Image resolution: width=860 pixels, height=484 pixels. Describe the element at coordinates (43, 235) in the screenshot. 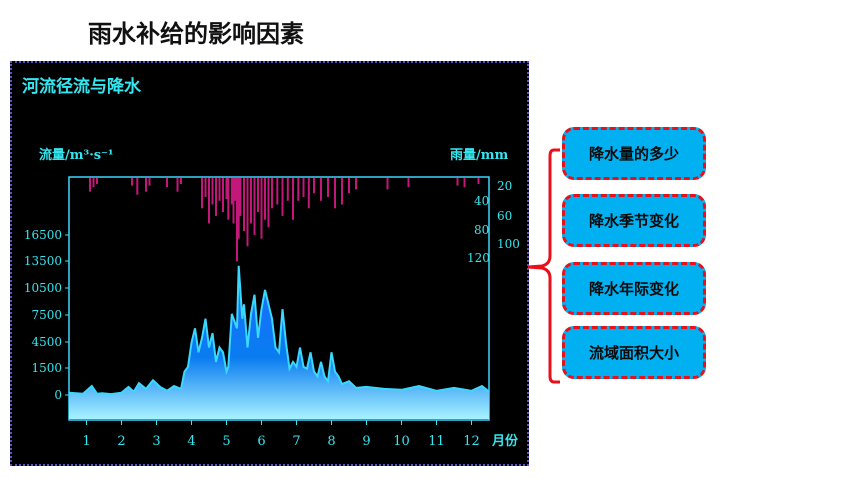

I see `y-tick-label: 16500` at that location.